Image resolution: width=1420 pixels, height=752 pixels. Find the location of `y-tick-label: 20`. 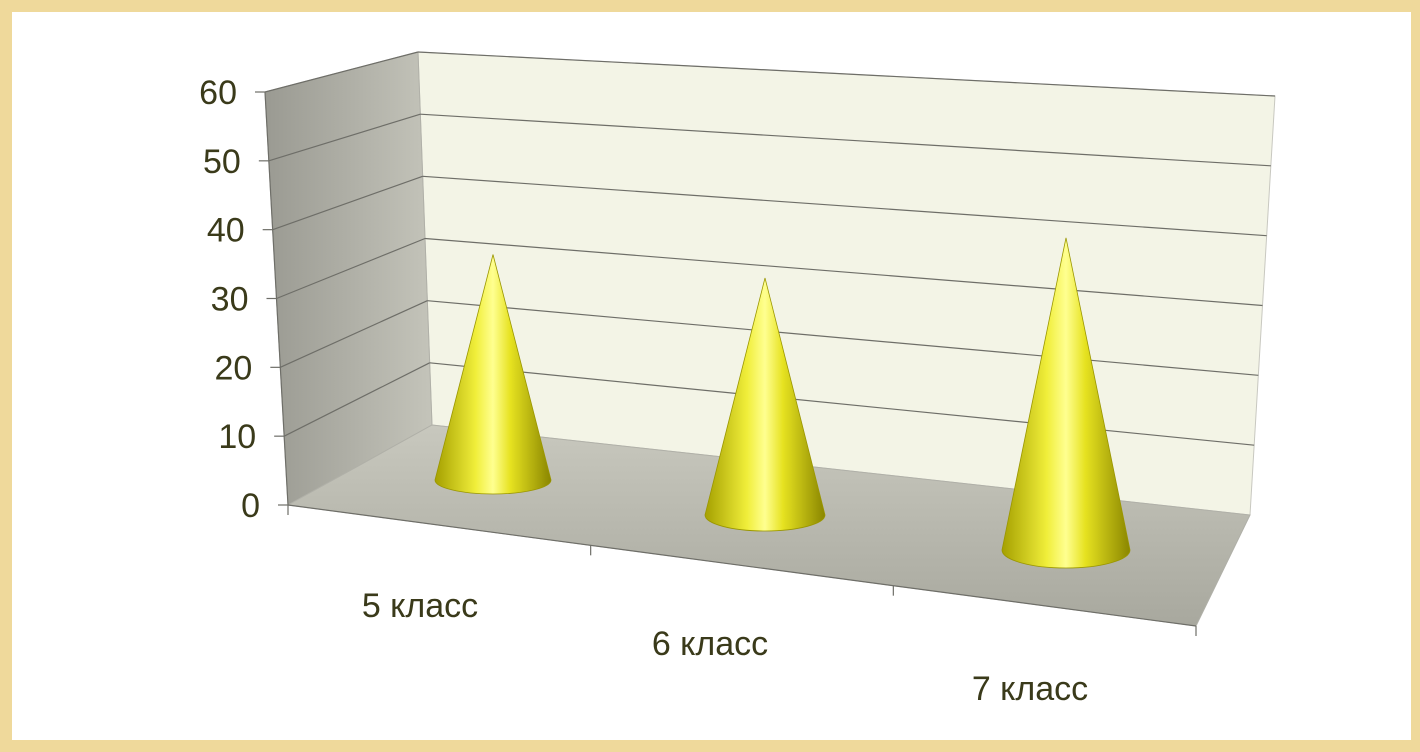

y-tick-label: 20 is located at coordinates (234, 368).